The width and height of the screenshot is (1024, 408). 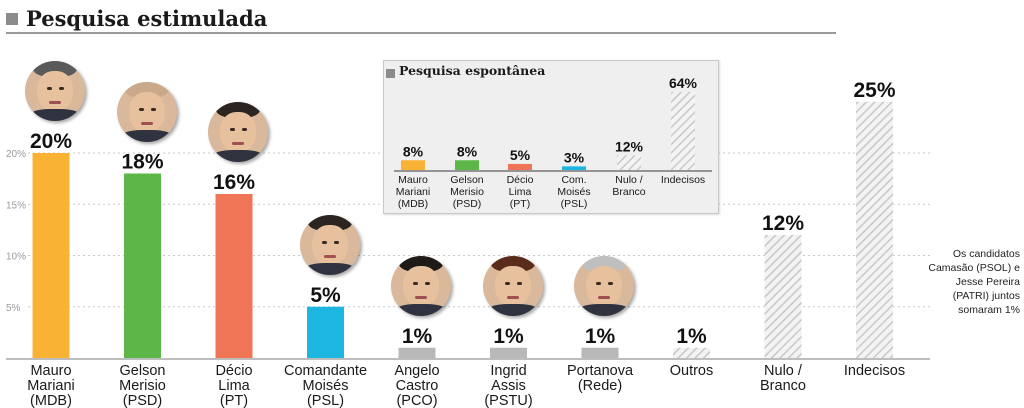 What do you see at coordinates (325, 371) in the screenshot?
I see `category-label: Comandante` at bounding box center [325, 371].